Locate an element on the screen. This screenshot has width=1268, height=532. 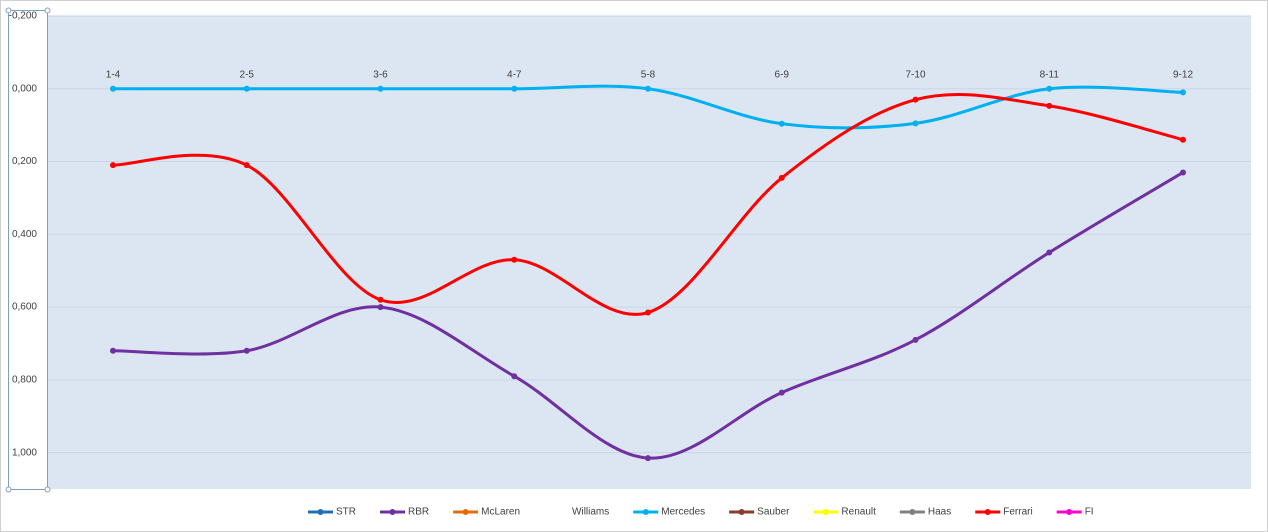
legend-label: FI is located at coordinates (1089, 512).